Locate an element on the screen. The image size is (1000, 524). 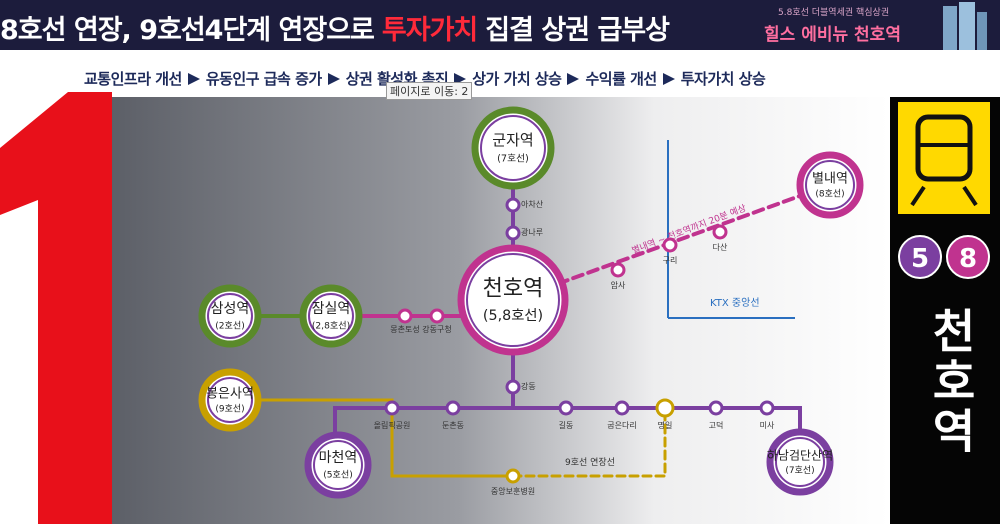
ktx-label: KTX 중앙선 is located at coordinates (735, 303).